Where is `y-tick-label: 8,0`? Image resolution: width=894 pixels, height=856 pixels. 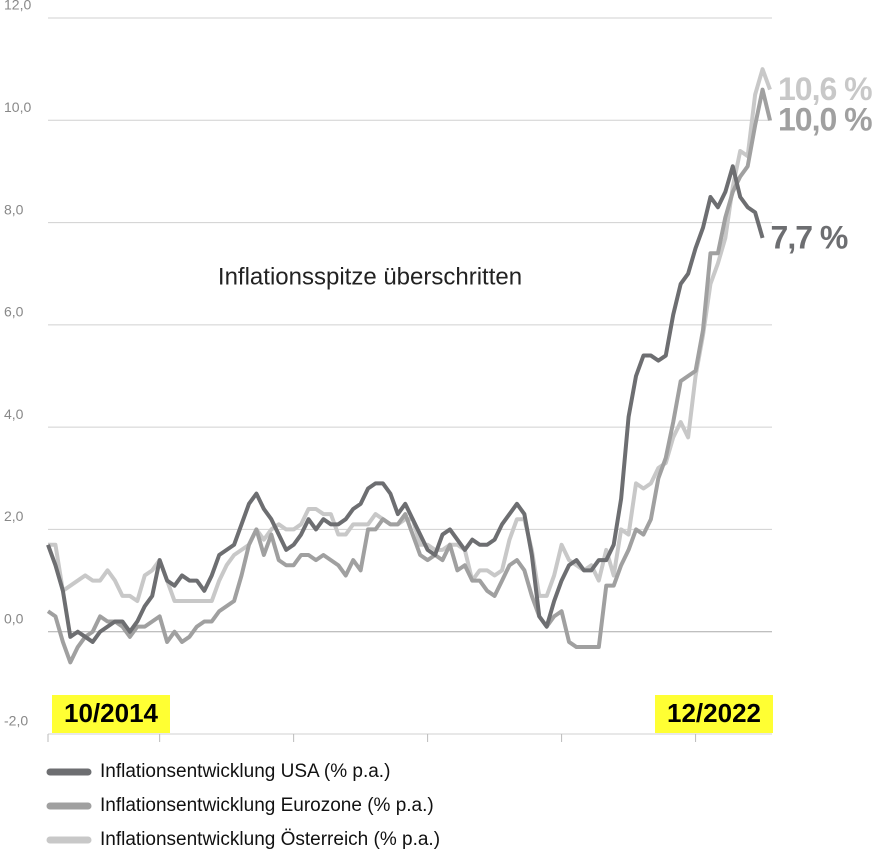
y-tick-label: 8,0 is located at coordinates (14, 209).